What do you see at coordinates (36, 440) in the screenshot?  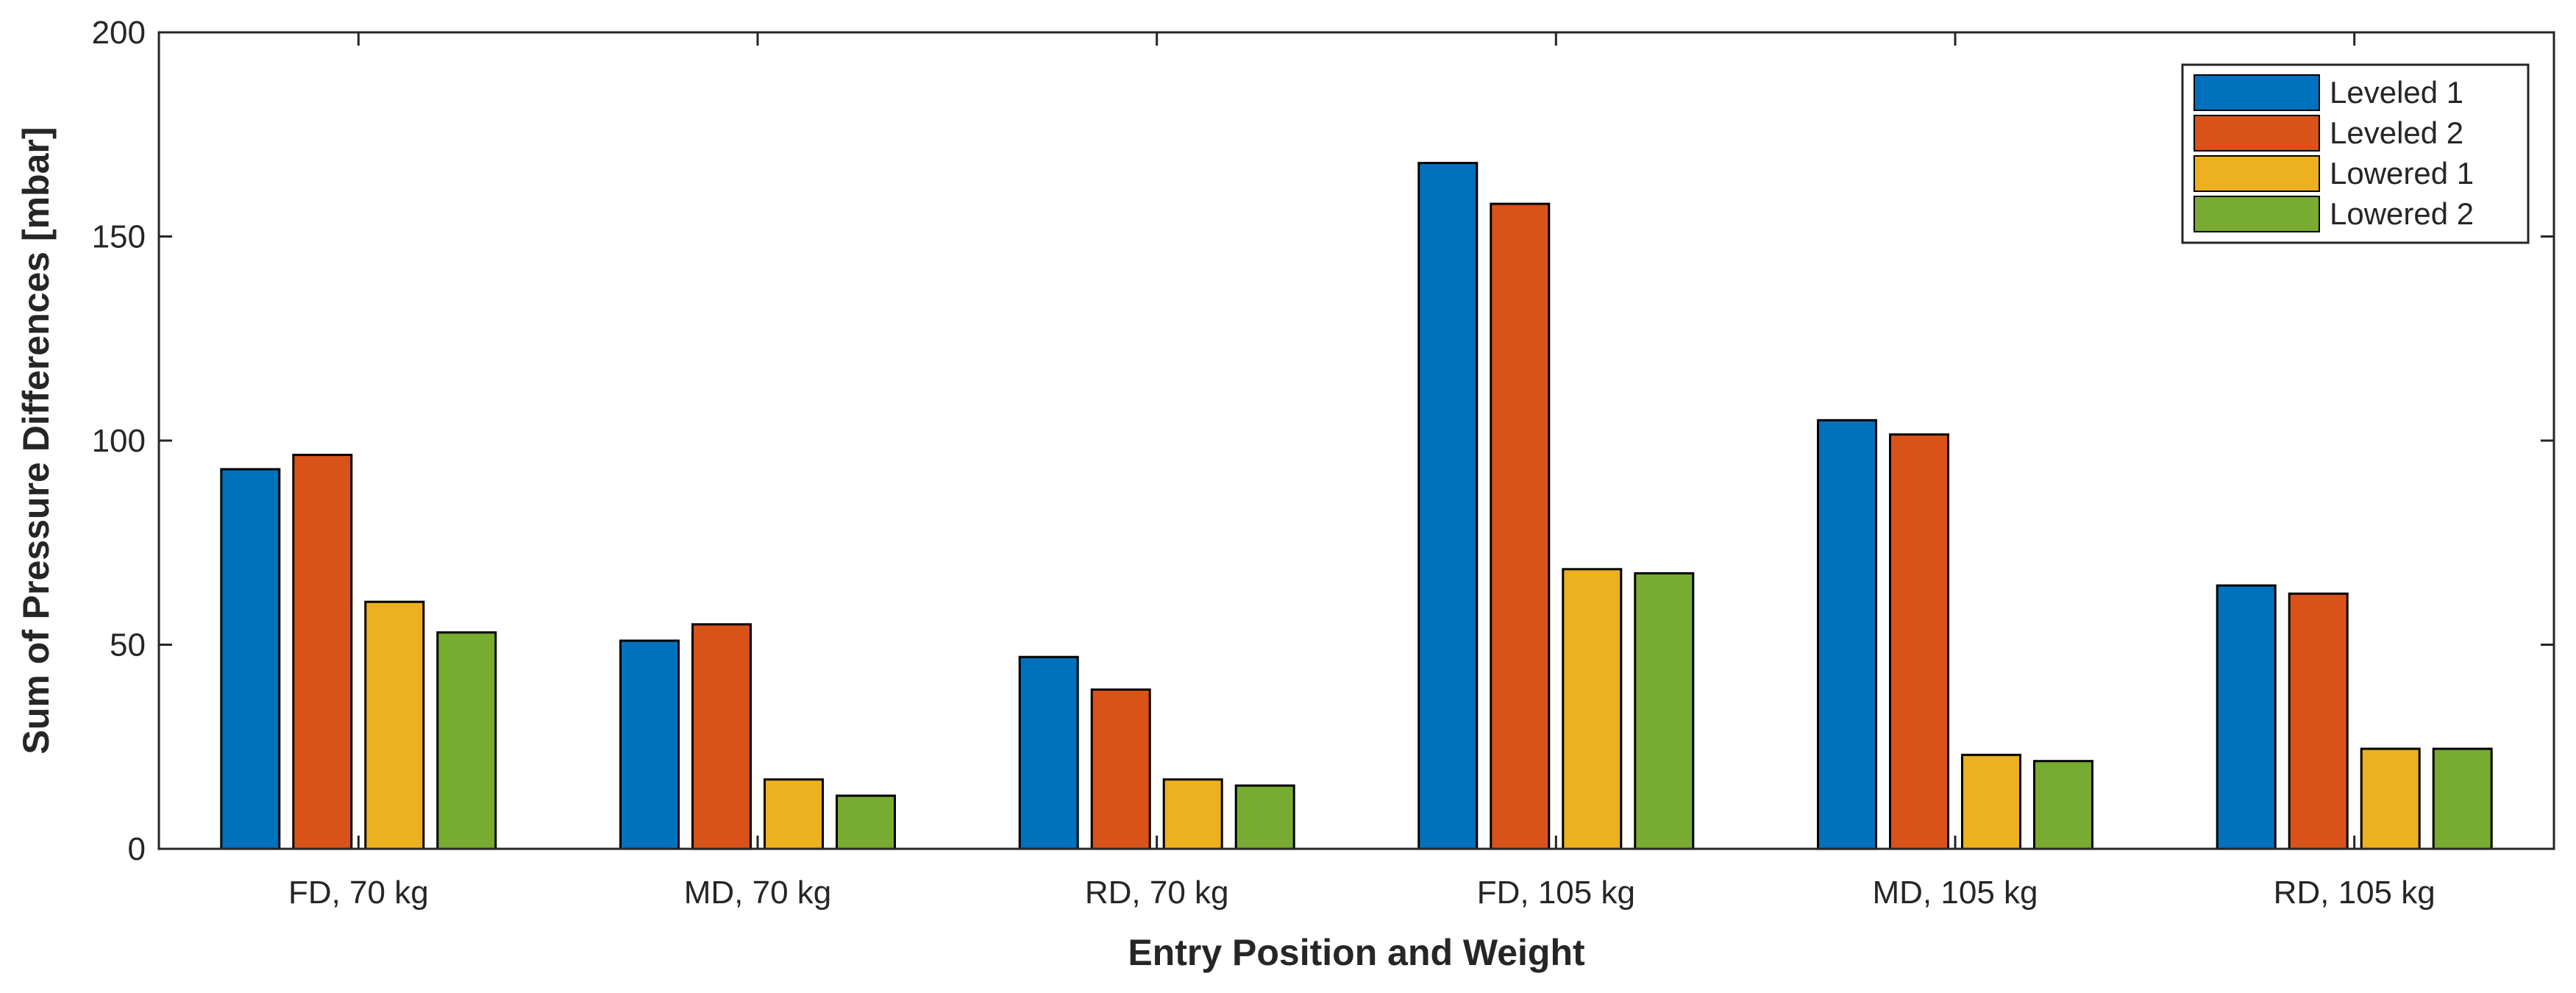 I see `y-axis-title: Sum of Pressure Differences [mbar]` at bounding box center [36, 440].